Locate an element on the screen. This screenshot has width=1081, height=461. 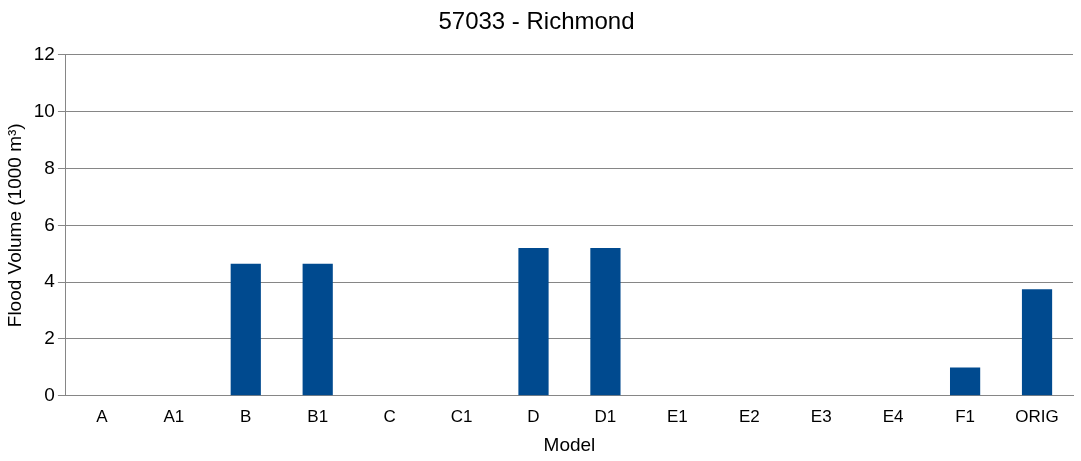
x-tick-label: E3 is located at coordinates (821, 416).